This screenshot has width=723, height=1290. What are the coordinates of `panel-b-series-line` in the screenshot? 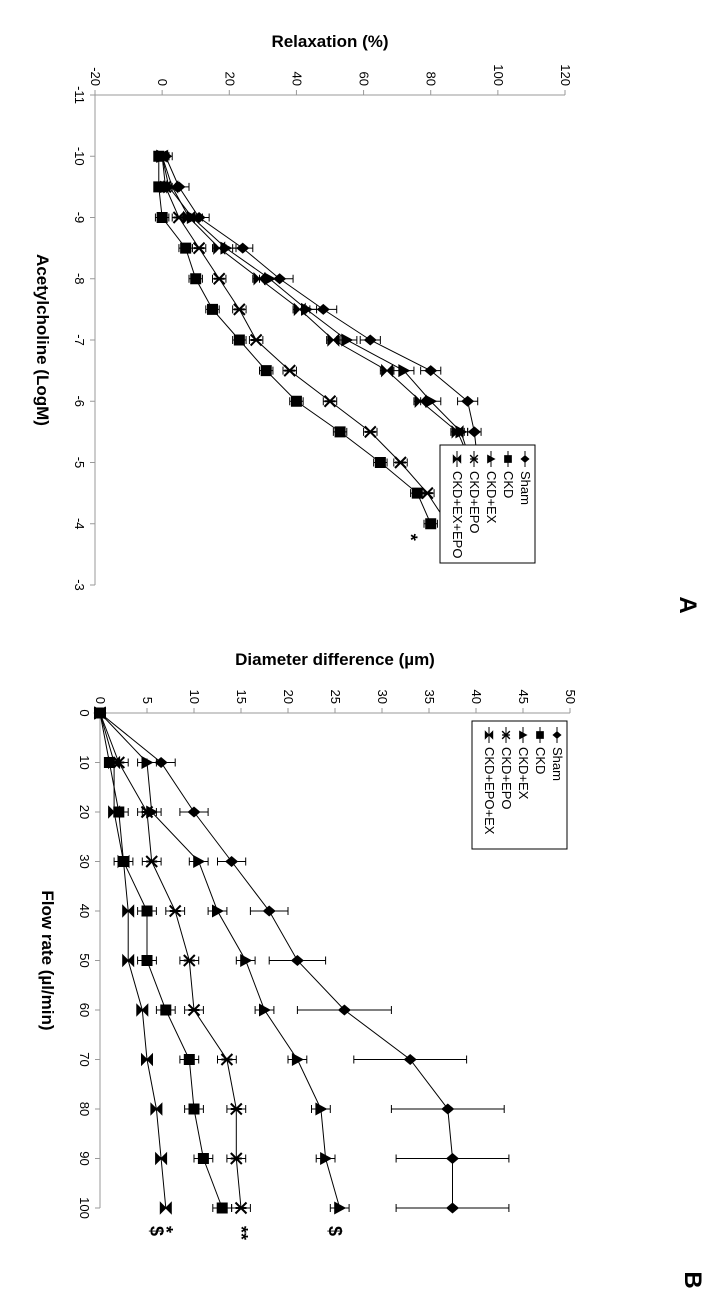 It's located at (161, 960).